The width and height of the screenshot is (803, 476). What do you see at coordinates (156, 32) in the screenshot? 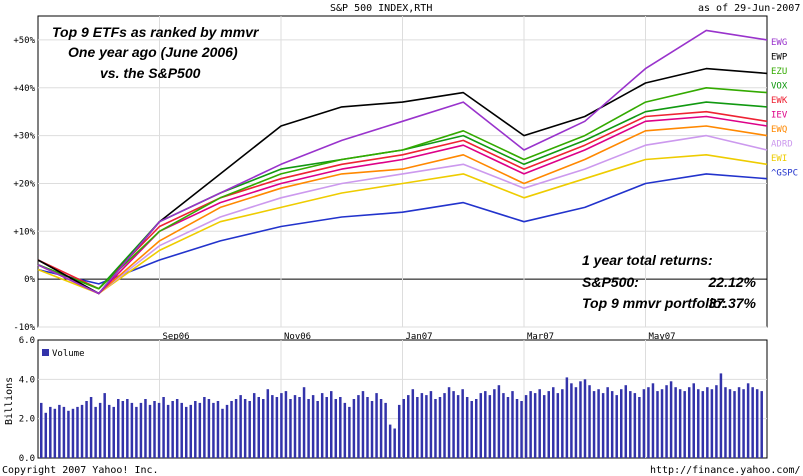
I see `annotation-line-1: Top 9 ETFs as ranked by mmvr` at bounding box center [156, 32].